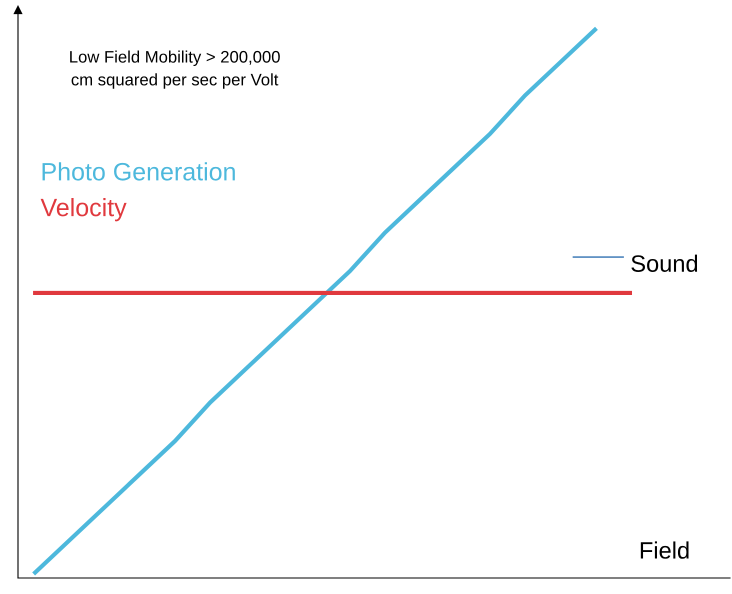  I want to click on text: Velocity, so click(83, 210).